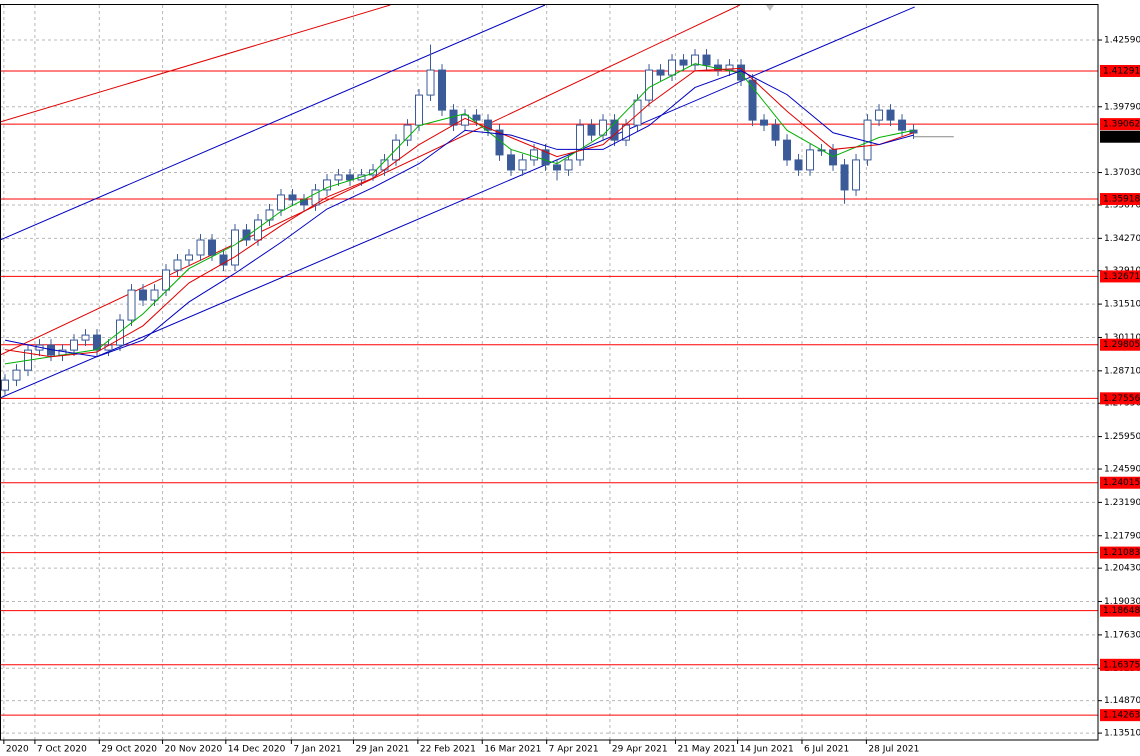 The image size is (1140, 756). I want to click on level-label: 1.35918, so click(1121, 200).